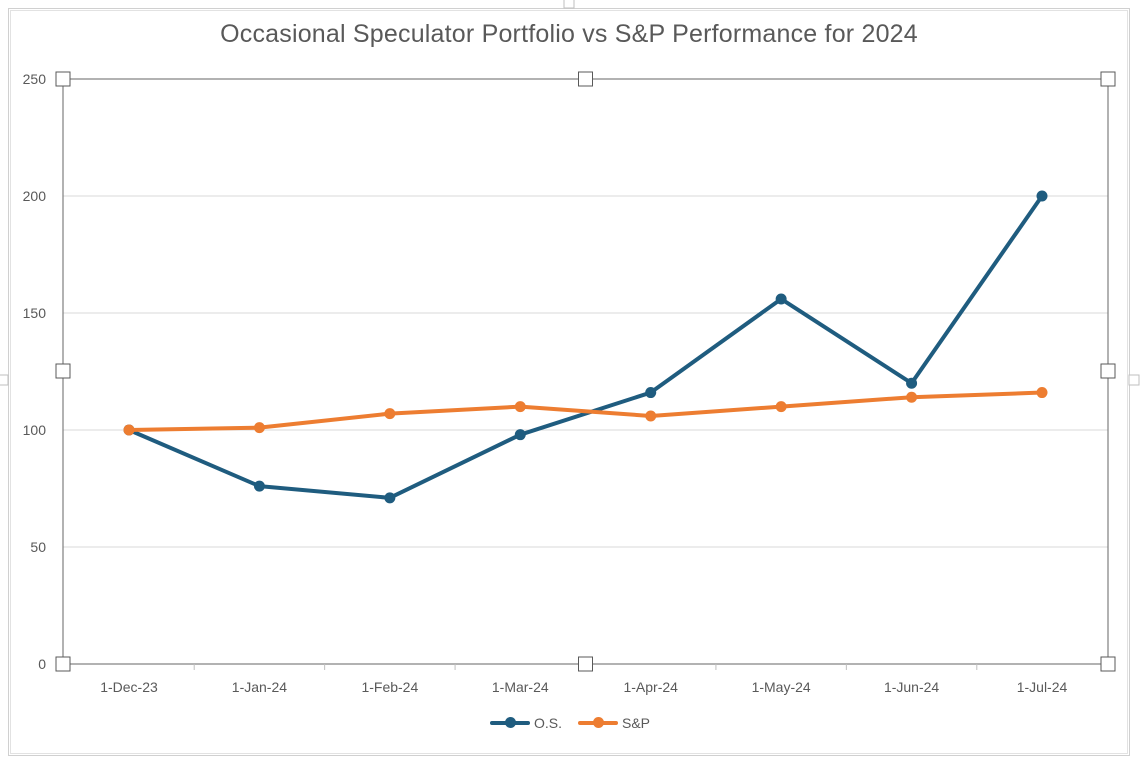 The width and height of the screenshot is (1140, 766). I want to click on x-tick-label: 1-Jan-24, so click(259, 687).